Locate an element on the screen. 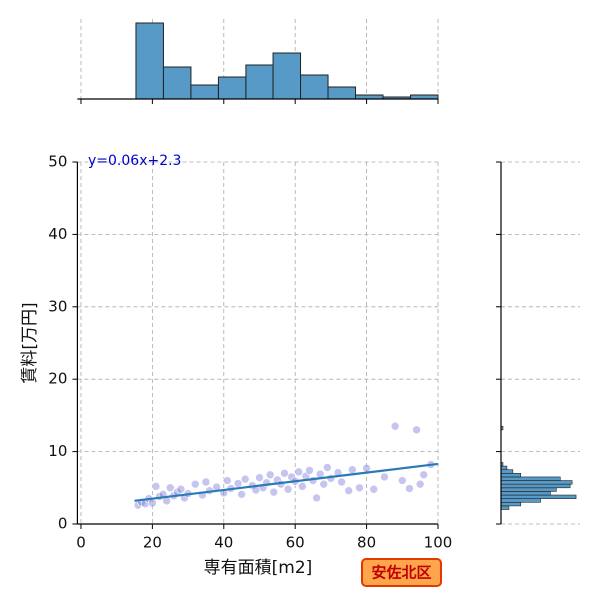 This screenshot has height=600, width=600. y-tick-label: 50 is located at coordinates (57, 162).